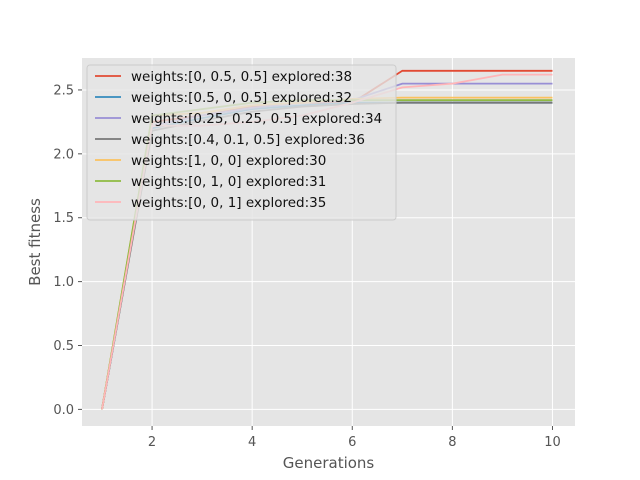 The height and width of the screenshot is (480, 640). I want to click on x-tick-label: 2, so click(152, 442).